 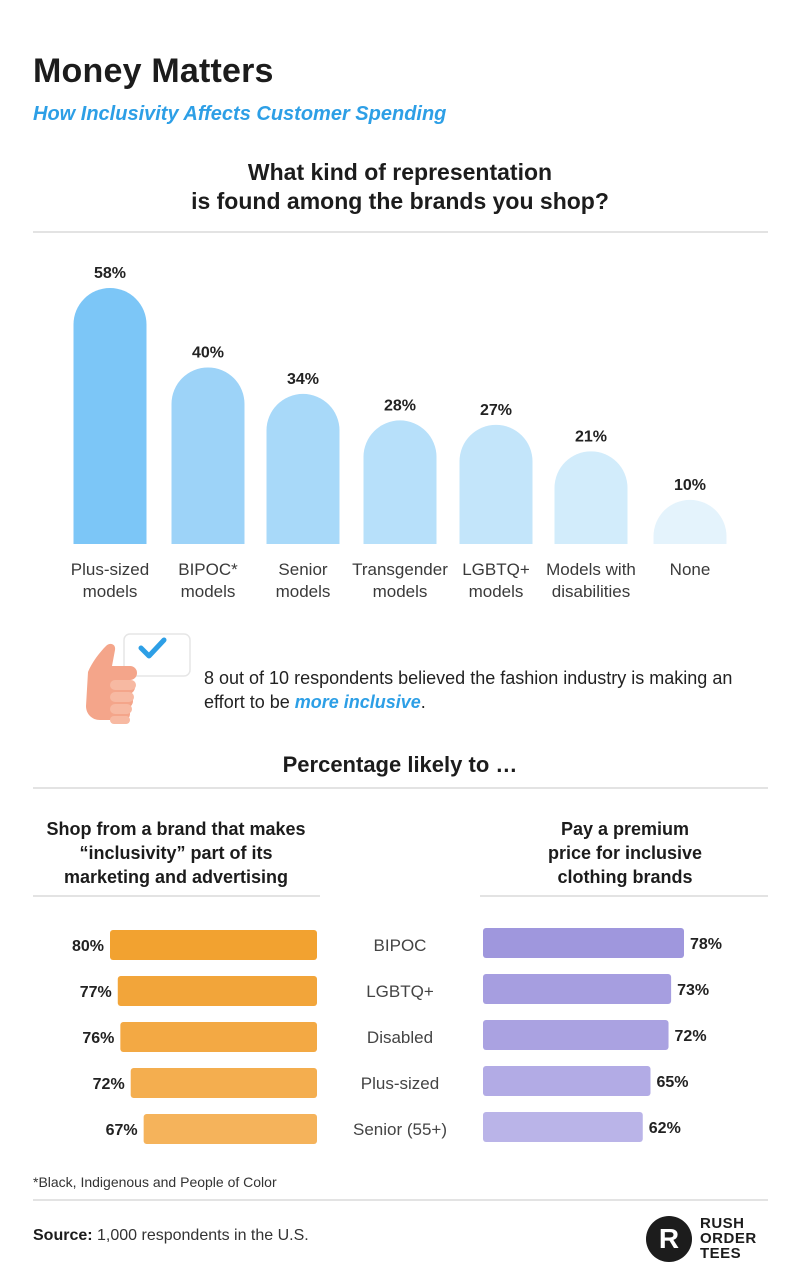 What do you see at coordinates (591, 591) in the screenshot?
I see `bar-category-label: disabilities` at bounding box center [591, 591].